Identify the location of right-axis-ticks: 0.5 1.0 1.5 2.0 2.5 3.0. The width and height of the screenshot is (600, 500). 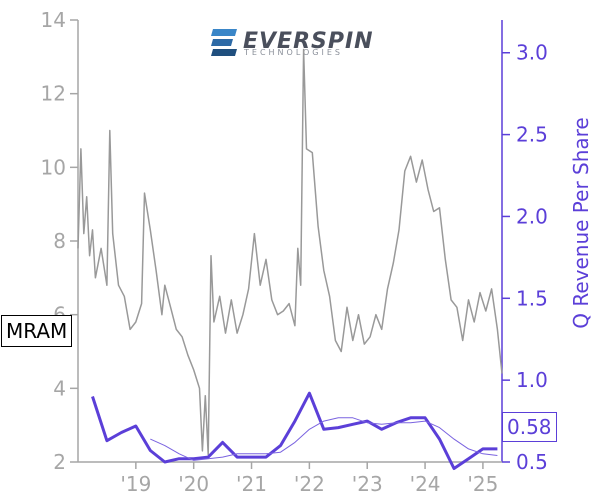
(525, 257).